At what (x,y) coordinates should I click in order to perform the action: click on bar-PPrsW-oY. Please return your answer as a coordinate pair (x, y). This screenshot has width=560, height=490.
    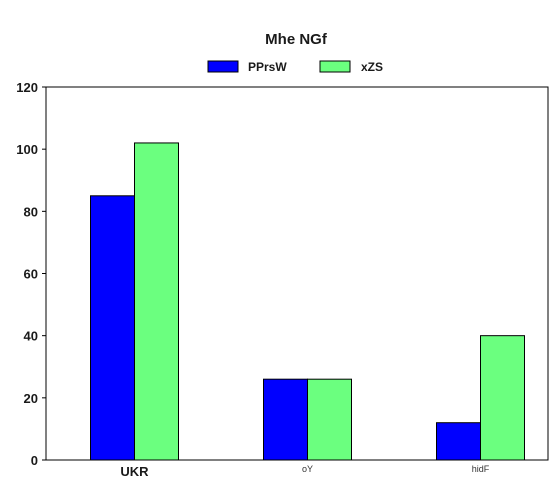
    Looking at the image, I should click on (285, 419).